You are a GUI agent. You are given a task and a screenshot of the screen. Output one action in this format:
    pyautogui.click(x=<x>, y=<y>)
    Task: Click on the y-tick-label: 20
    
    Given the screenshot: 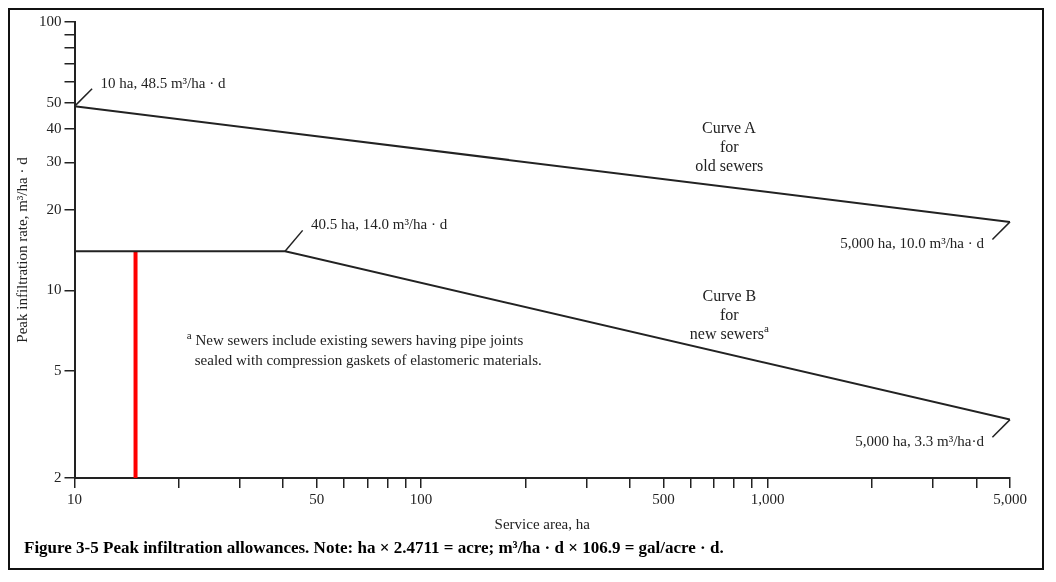 What is the action you would take?
    pyautogui.click(x=54, y=208)
    